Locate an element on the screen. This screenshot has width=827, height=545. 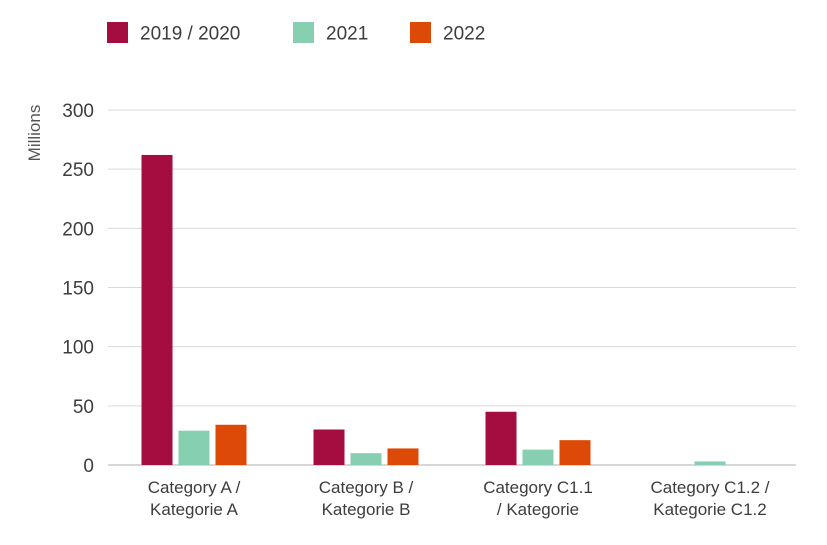
legend-item: 2022 is located at coordinates (447, 33).